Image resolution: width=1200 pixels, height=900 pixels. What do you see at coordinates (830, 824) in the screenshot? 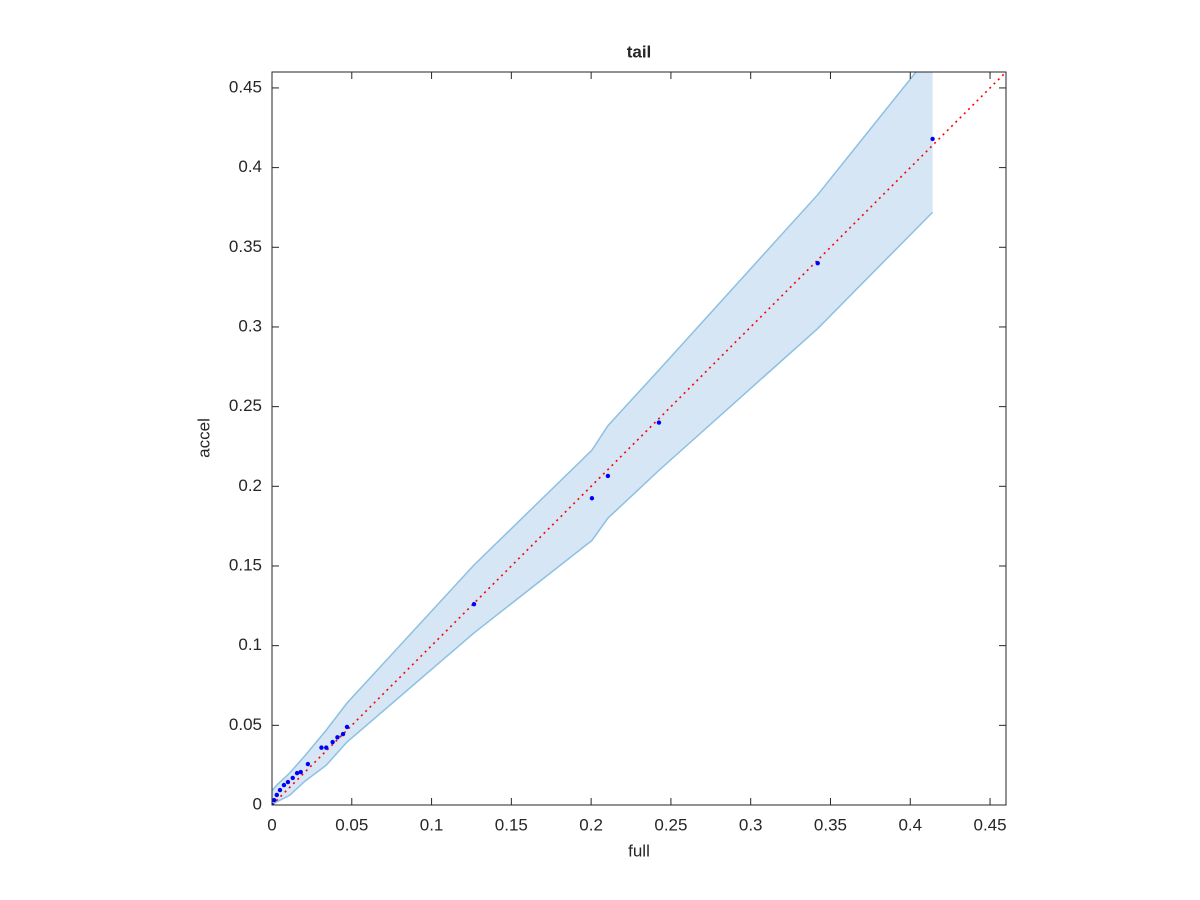
I see `x-tick-label: 0.35` at bounding box center [830, 824].